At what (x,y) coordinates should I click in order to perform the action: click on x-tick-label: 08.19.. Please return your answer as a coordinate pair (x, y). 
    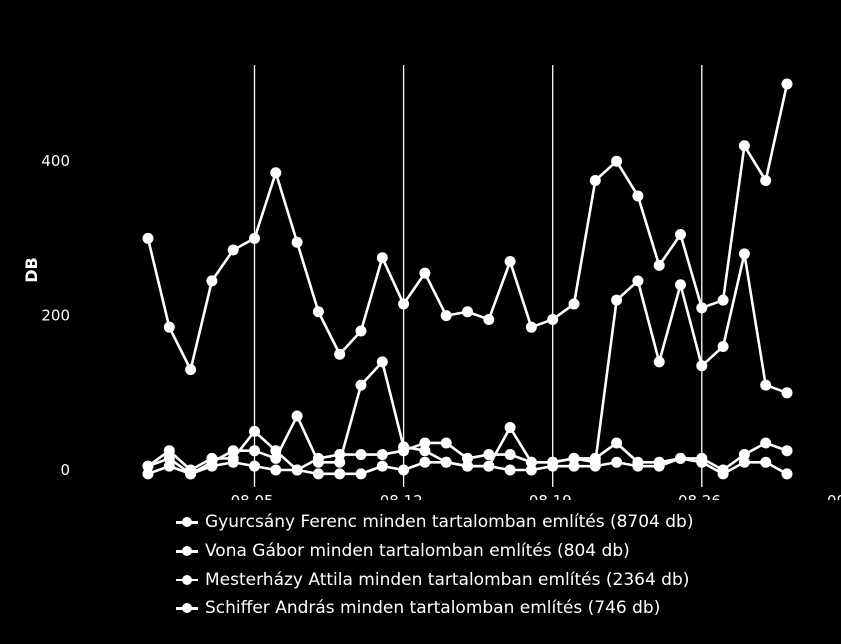
    Looking at the image, I should click on (553, 496).